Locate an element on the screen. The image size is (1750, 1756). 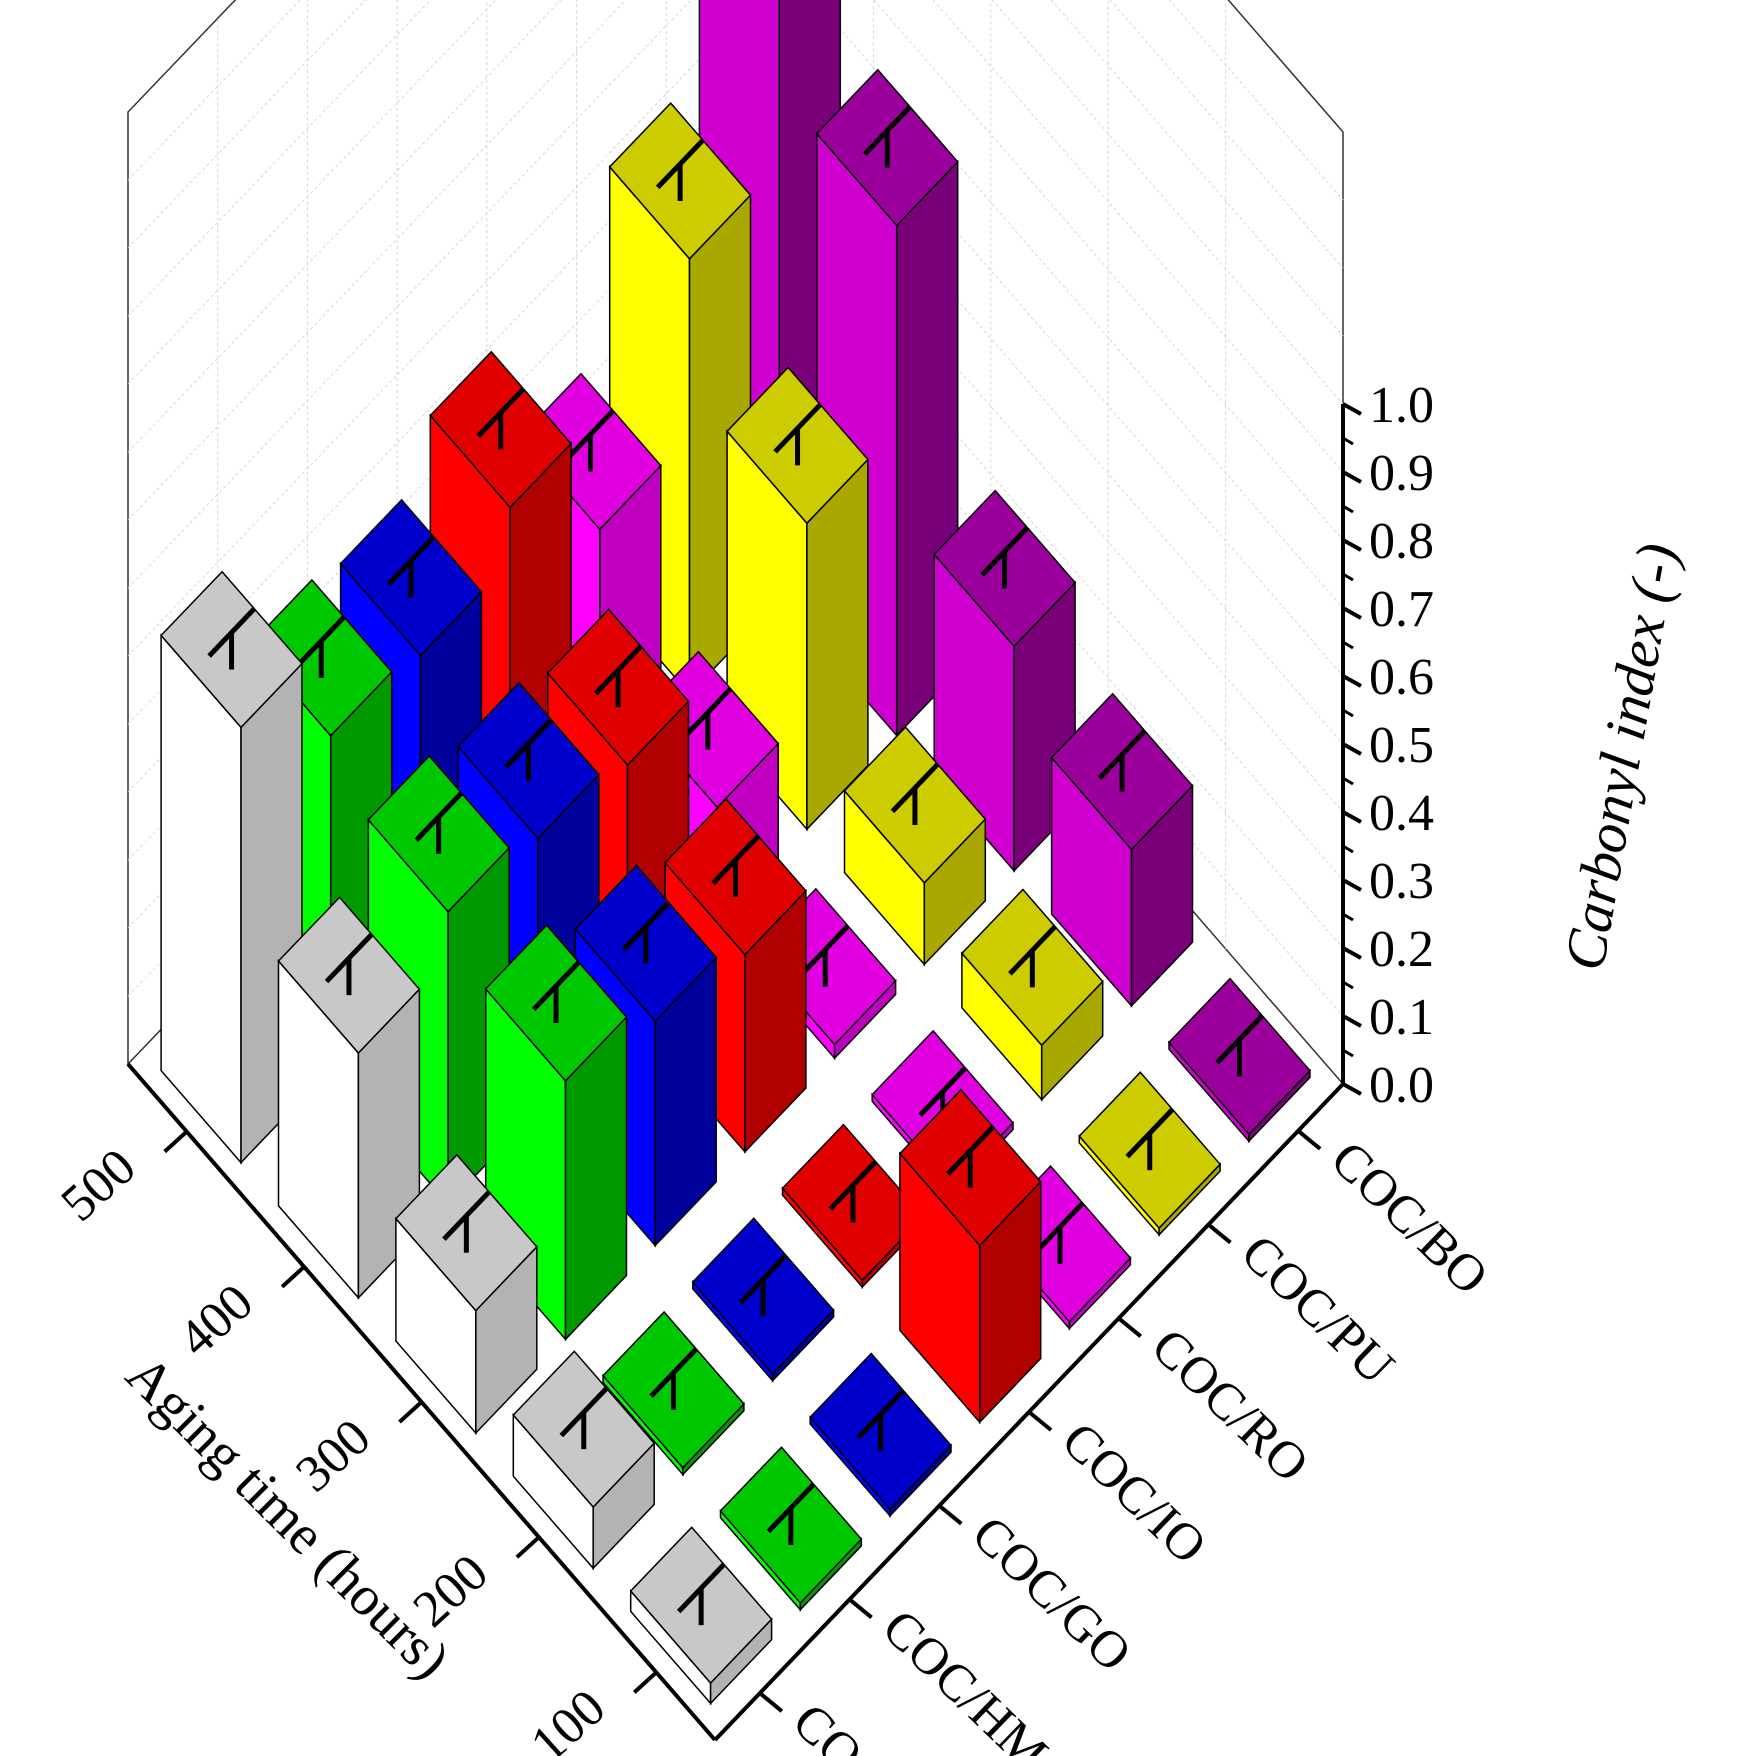
z-tick-label: 0.6 is located at coordinates (1401, 677).